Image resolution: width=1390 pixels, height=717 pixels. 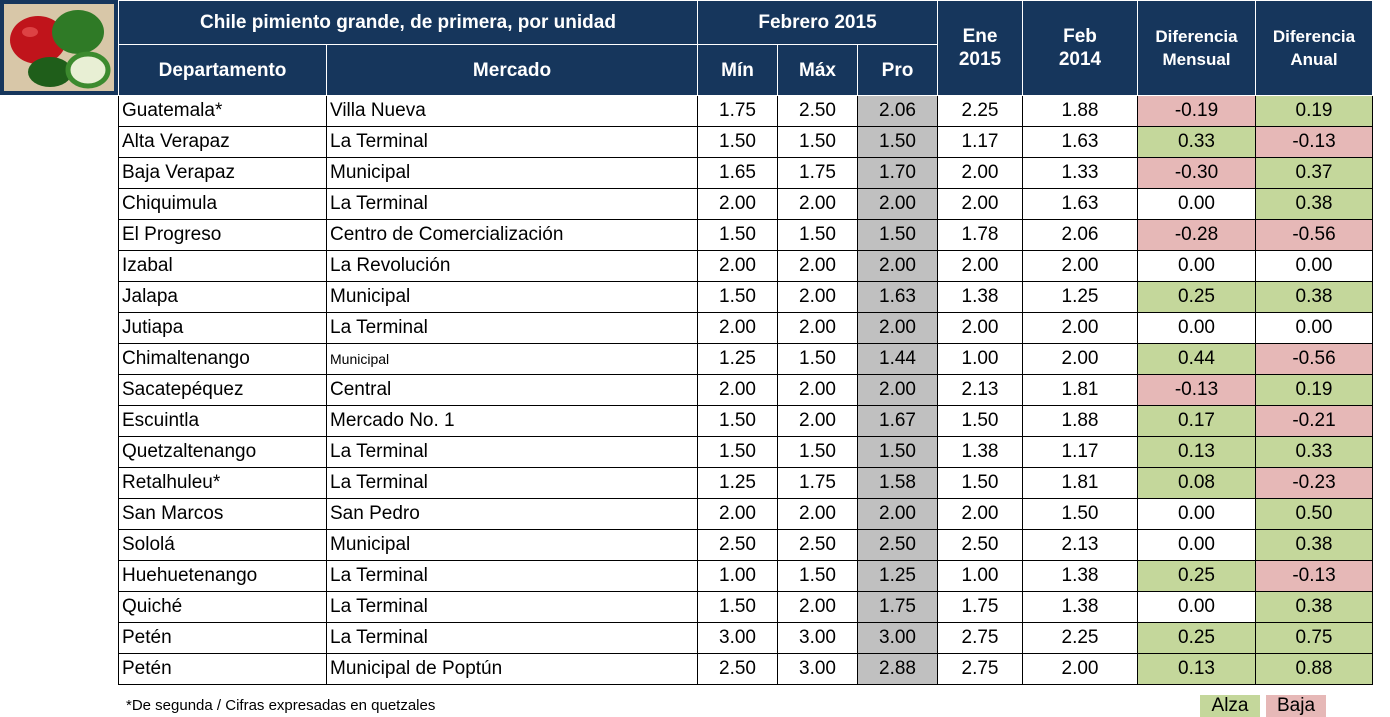 What do you see at coordinates (897, 607) in the screenshot?
I see `number-cell: 1.75` at bounding box center [897, 607].